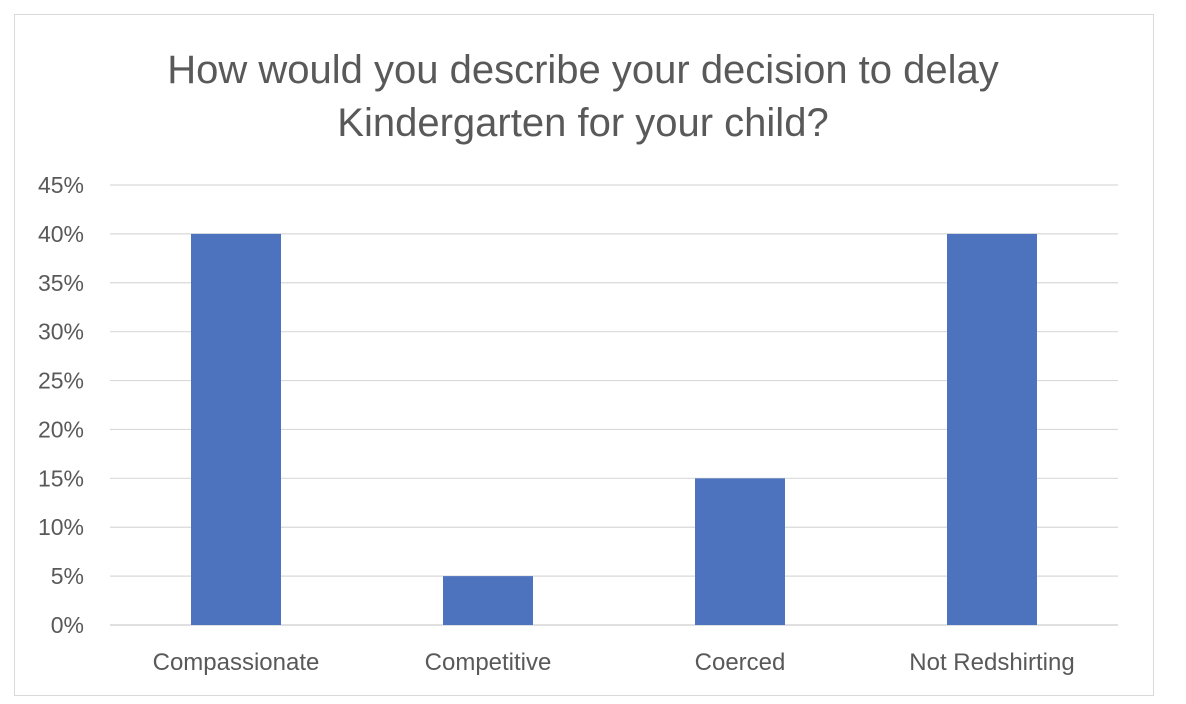 This screenshot has height=704, width=1186. Describe the element at coordinates (61, 478) in the screenshot. I see `y-tick-label: 15%` at that location.